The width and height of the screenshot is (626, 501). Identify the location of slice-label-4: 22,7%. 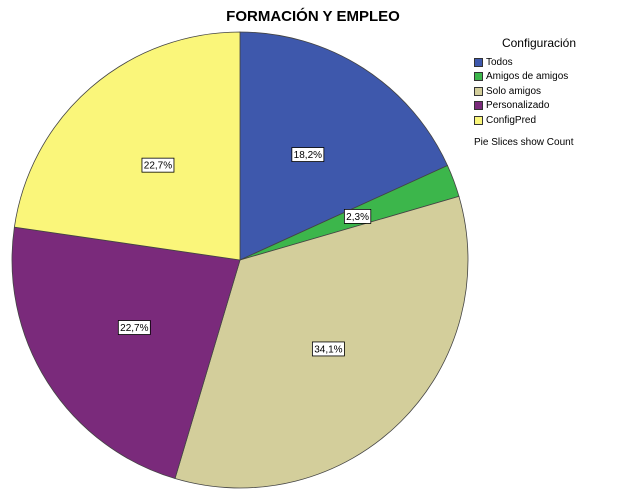
(158, 165).